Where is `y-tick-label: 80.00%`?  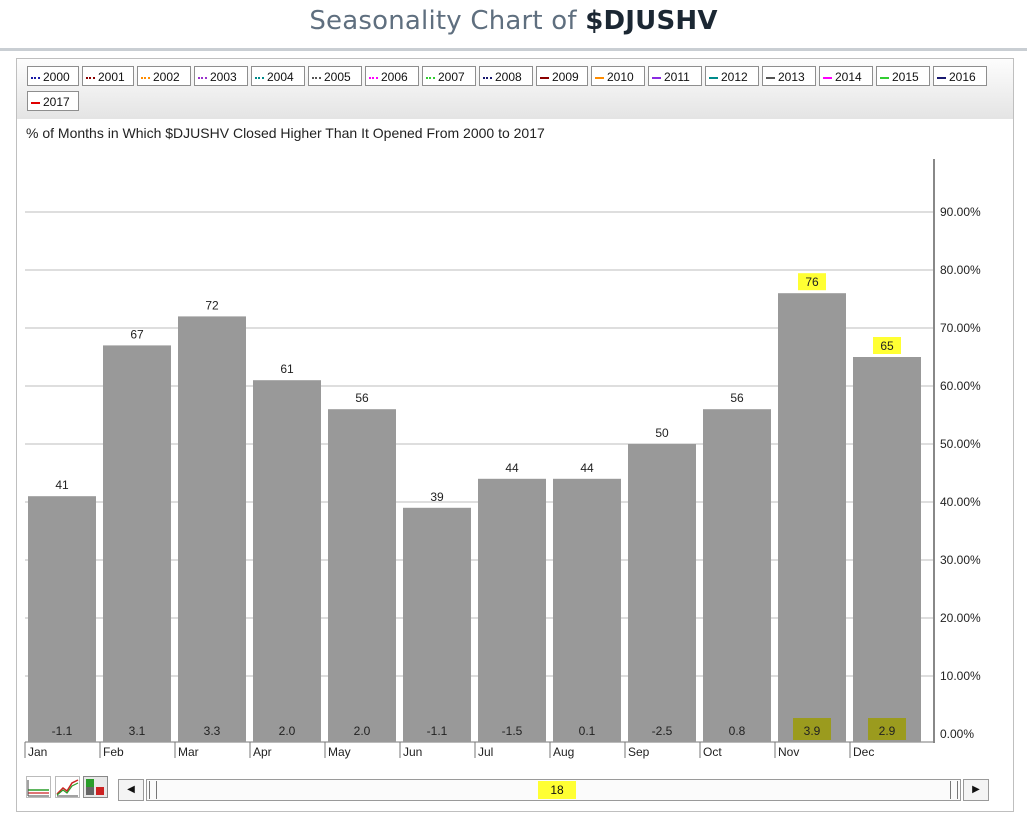
y-tick-label: 80.00% is located at coordinates (960, 270).